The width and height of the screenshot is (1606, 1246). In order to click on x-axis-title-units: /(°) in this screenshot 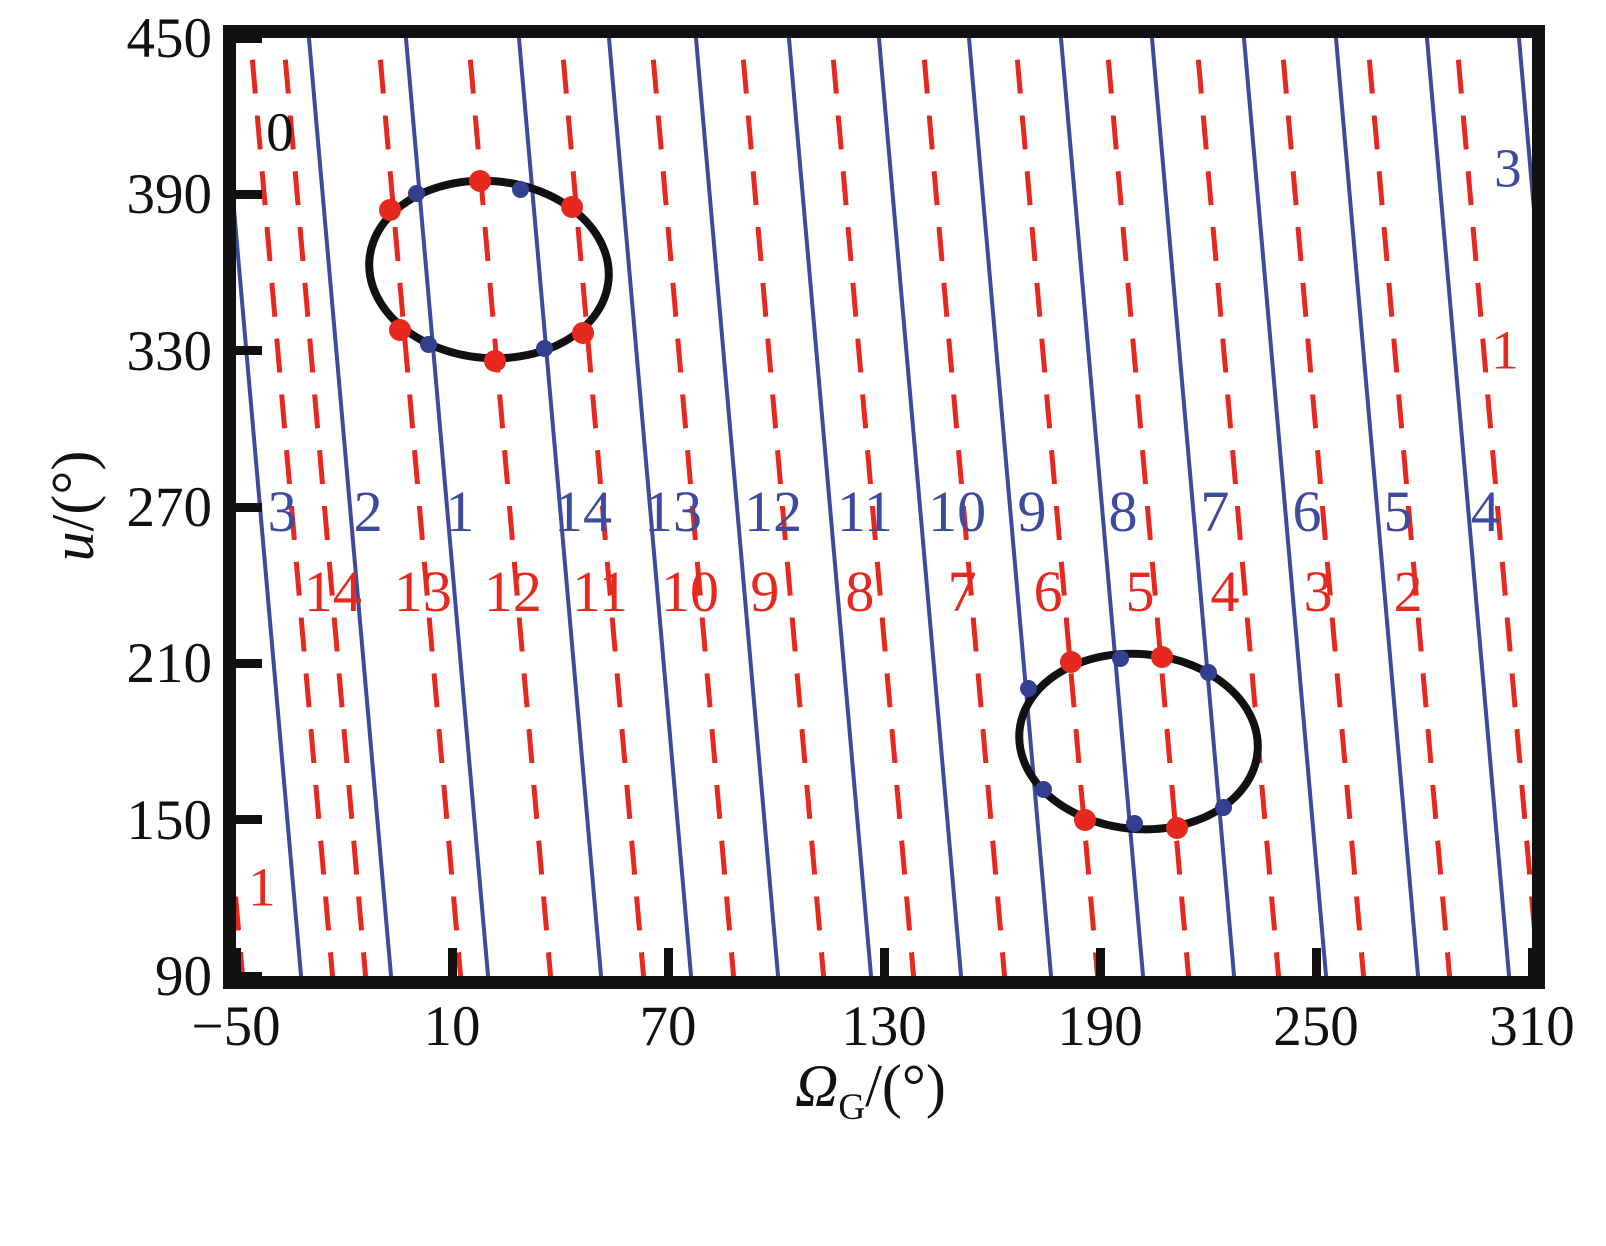, I will do `click(905, 1086)`.